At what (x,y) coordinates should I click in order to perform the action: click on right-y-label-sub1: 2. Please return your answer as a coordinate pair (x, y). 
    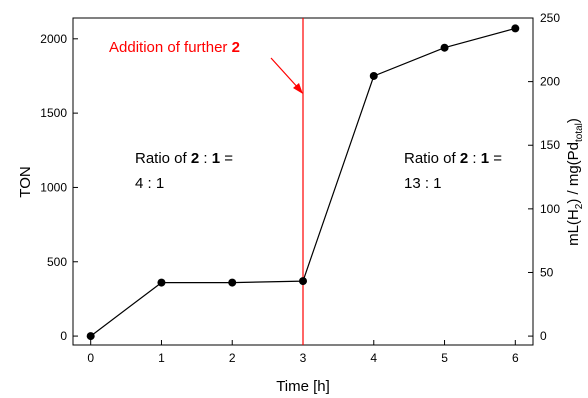
    Looking at the image, I should click on (579, 206).